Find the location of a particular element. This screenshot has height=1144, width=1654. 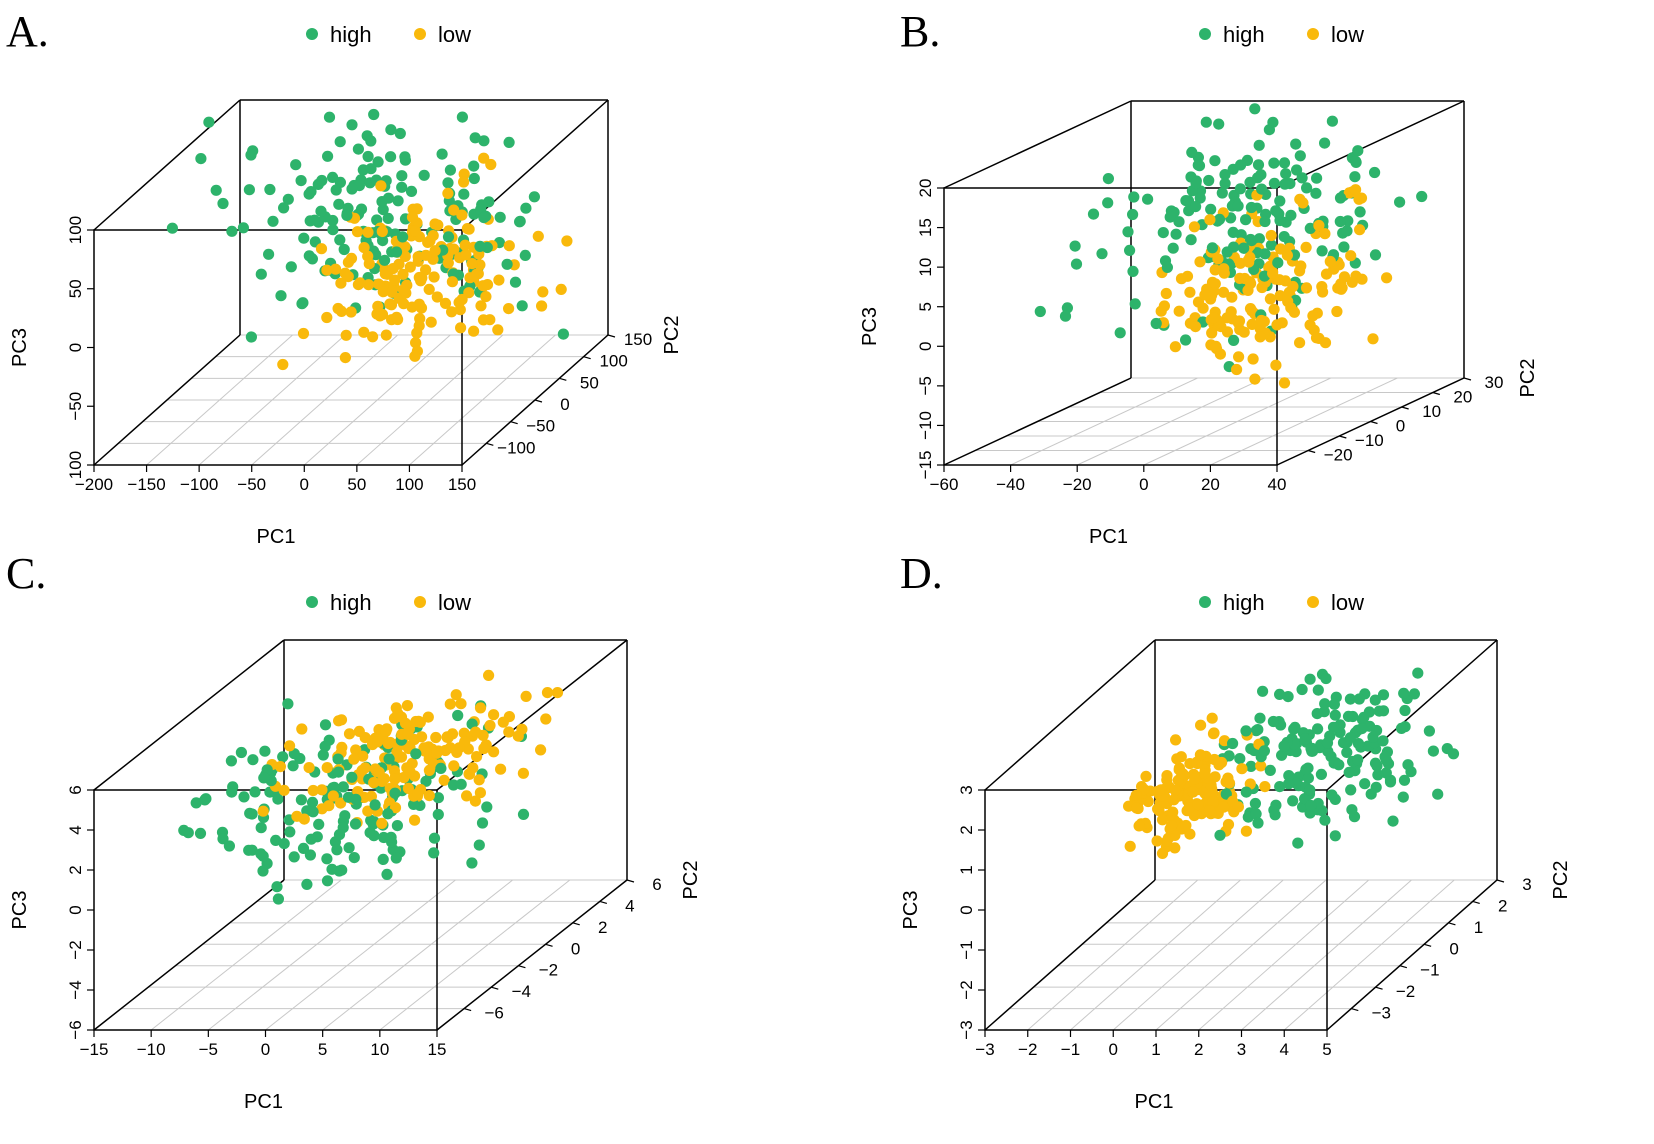

panel-label: A. is located at coordinates (27, 31).